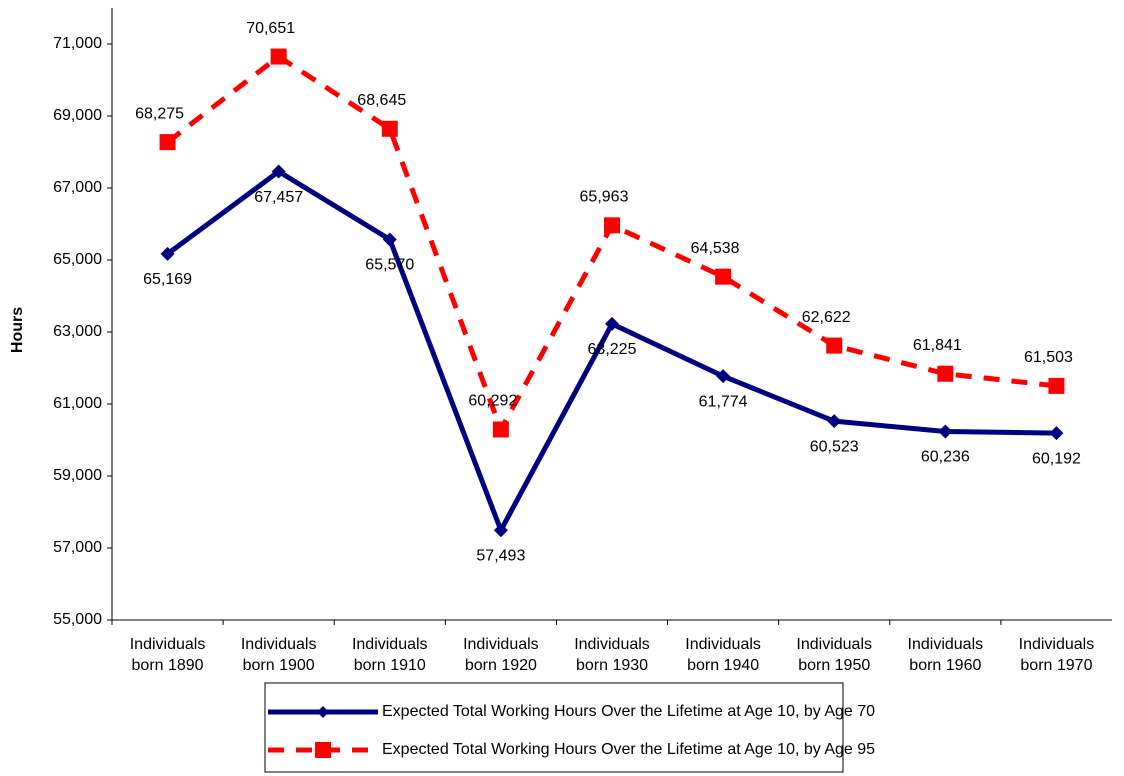  I want to click on x-tick-label: Individuals born 1920, so click(501, 655).